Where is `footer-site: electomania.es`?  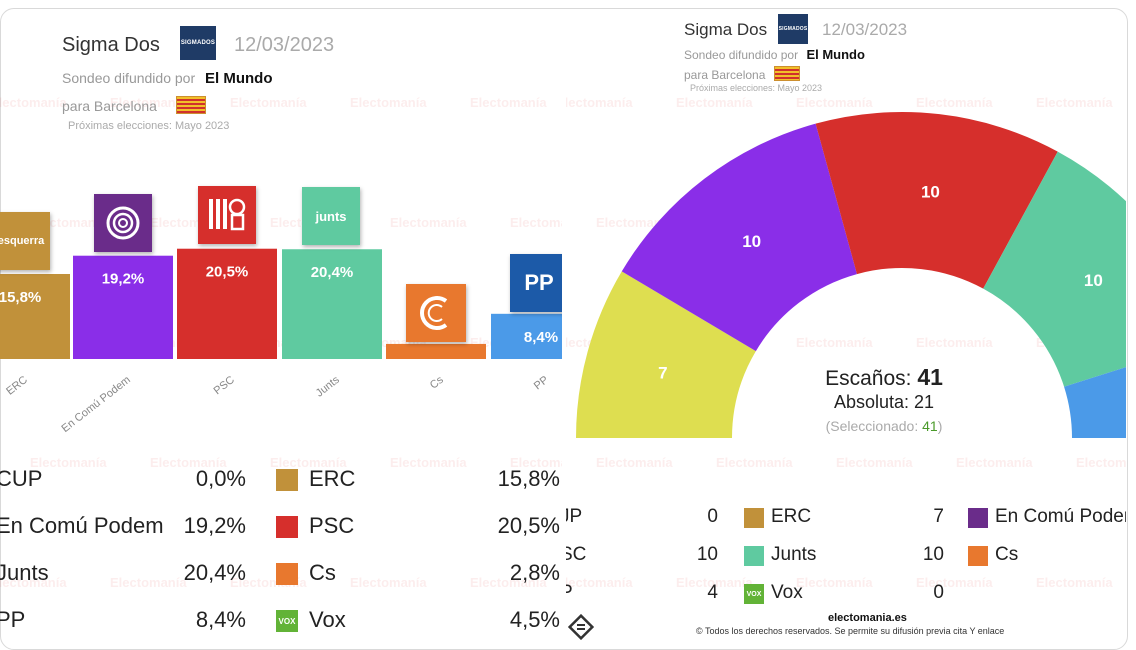
footer-site: electomania.es is located at coordinates (867, 618).